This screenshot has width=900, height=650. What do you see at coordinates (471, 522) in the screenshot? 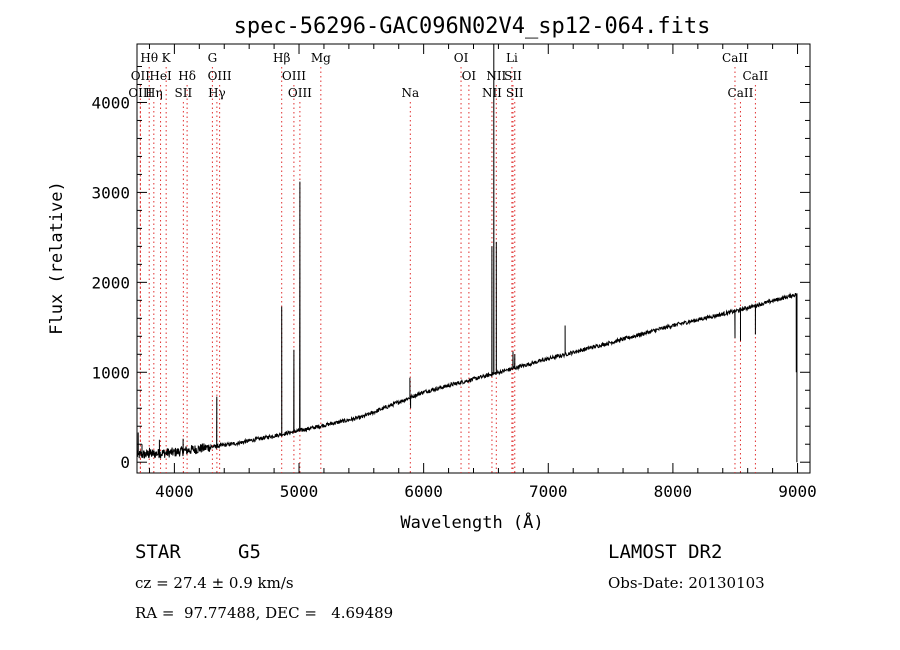
I see `x-axis-label: Wavelength (Å)` at bounding box center [471, 522].